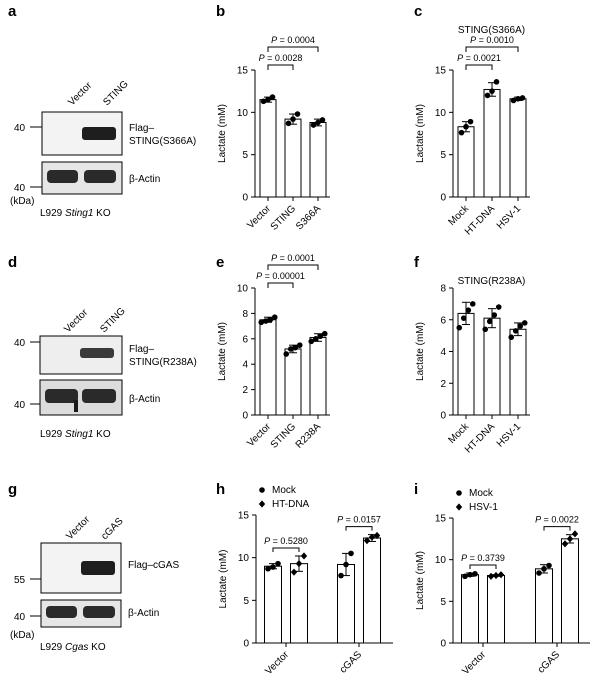  Describe the element at coordinates (245, 339) in the screenshot. I see `y-tick-label: 6` at that location.